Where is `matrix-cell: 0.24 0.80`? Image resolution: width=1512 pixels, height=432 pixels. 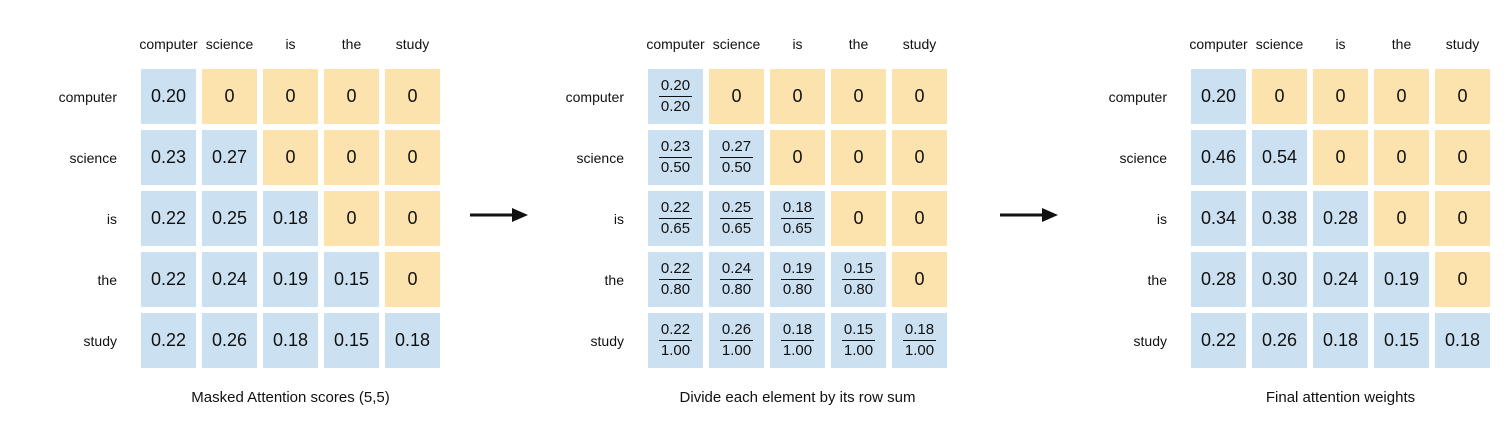 matrix-cell: 0.24 0.80 is located at coordinates (736, 279).